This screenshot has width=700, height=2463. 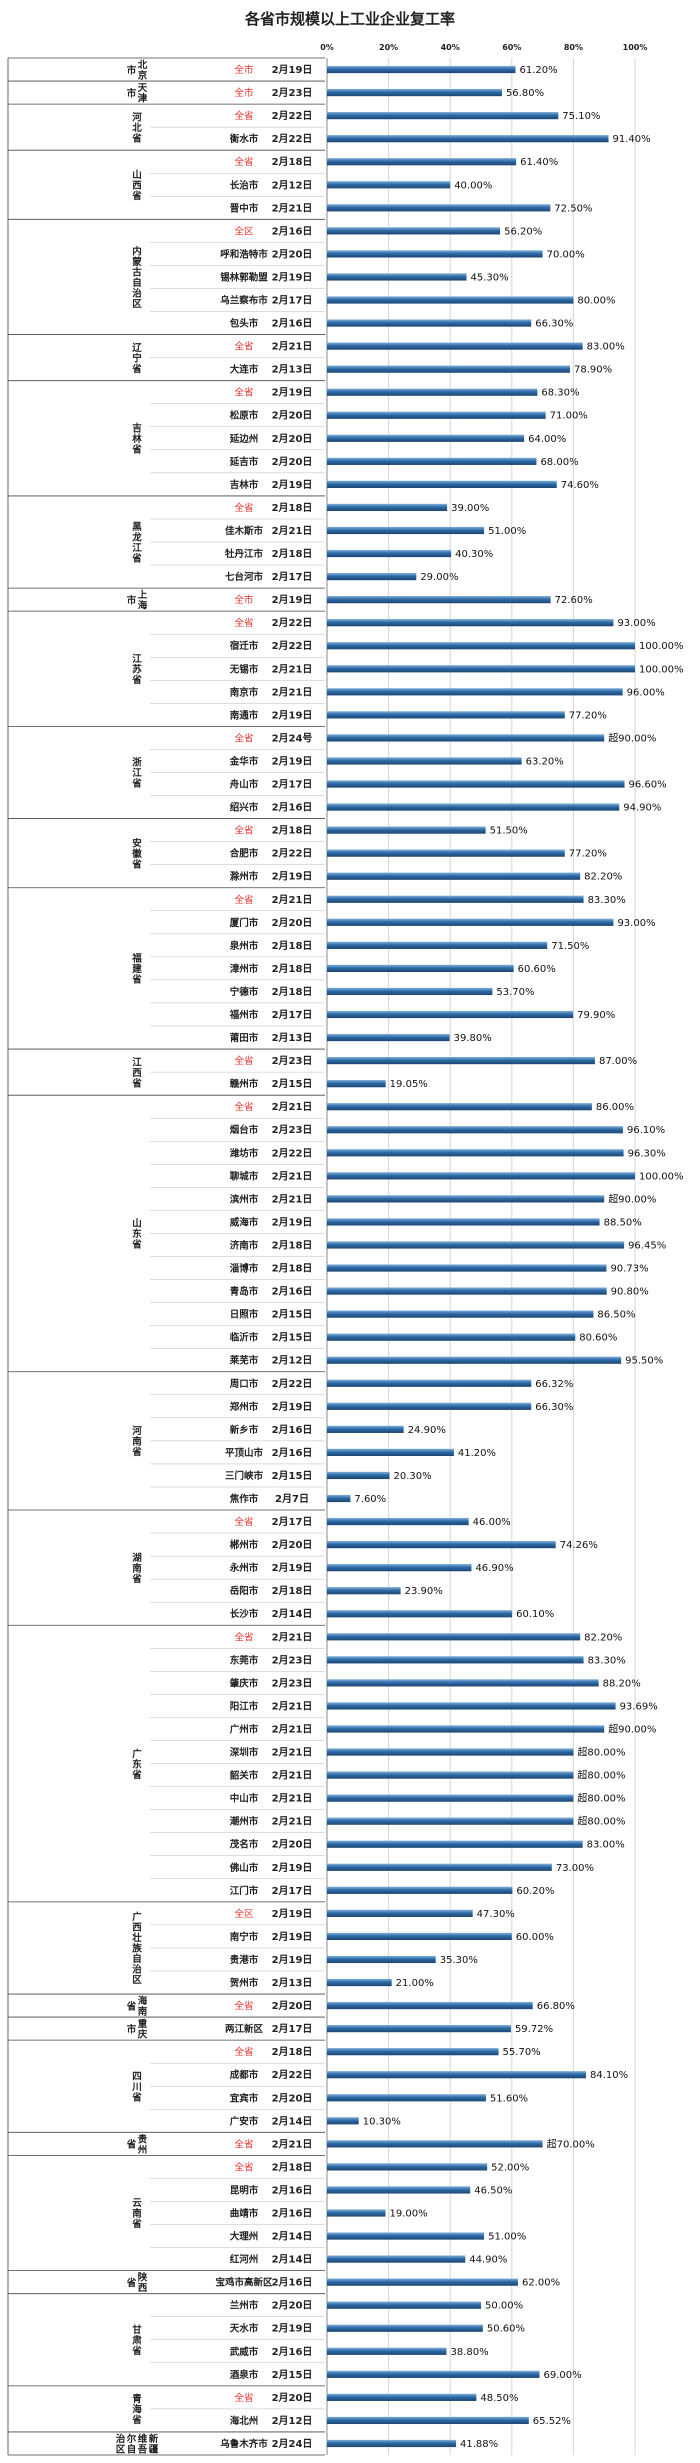 What do you see at coordinates (541, 2283) in the screenshot?
I see `value-label: 62.00%` at bounding box center [541, 2283].